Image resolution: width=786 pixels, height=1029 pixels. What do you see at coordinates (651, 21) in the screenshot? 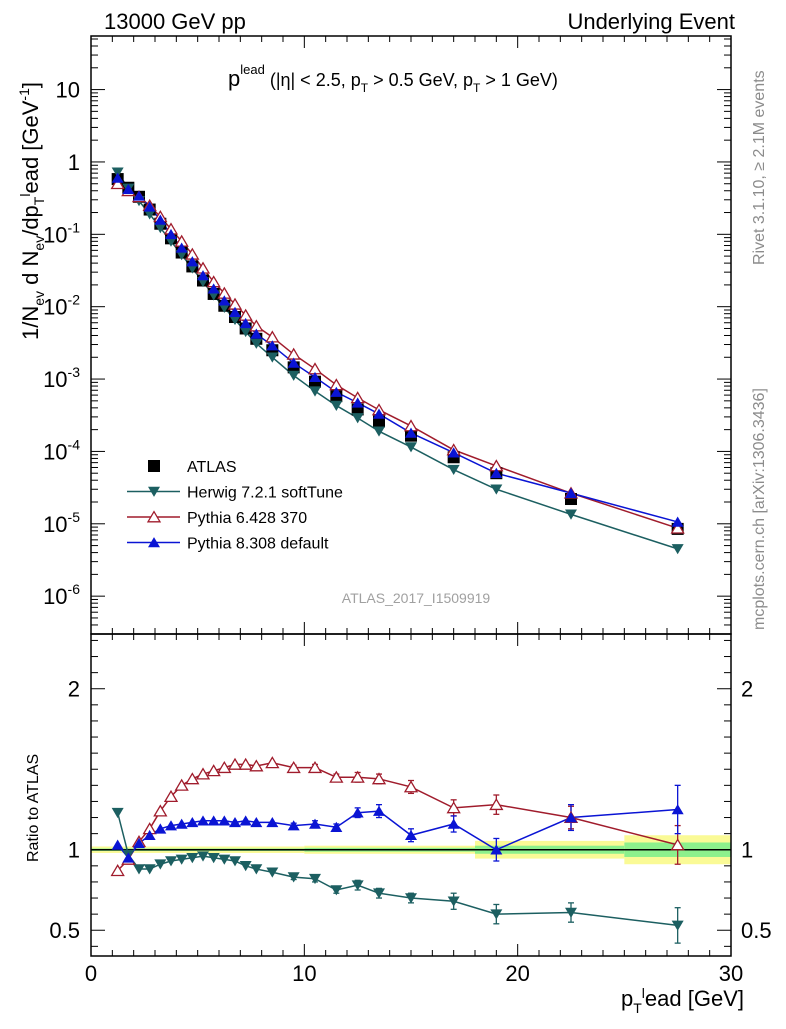
I see `header-right: Underlying Event` at bounding box center [651, 21].